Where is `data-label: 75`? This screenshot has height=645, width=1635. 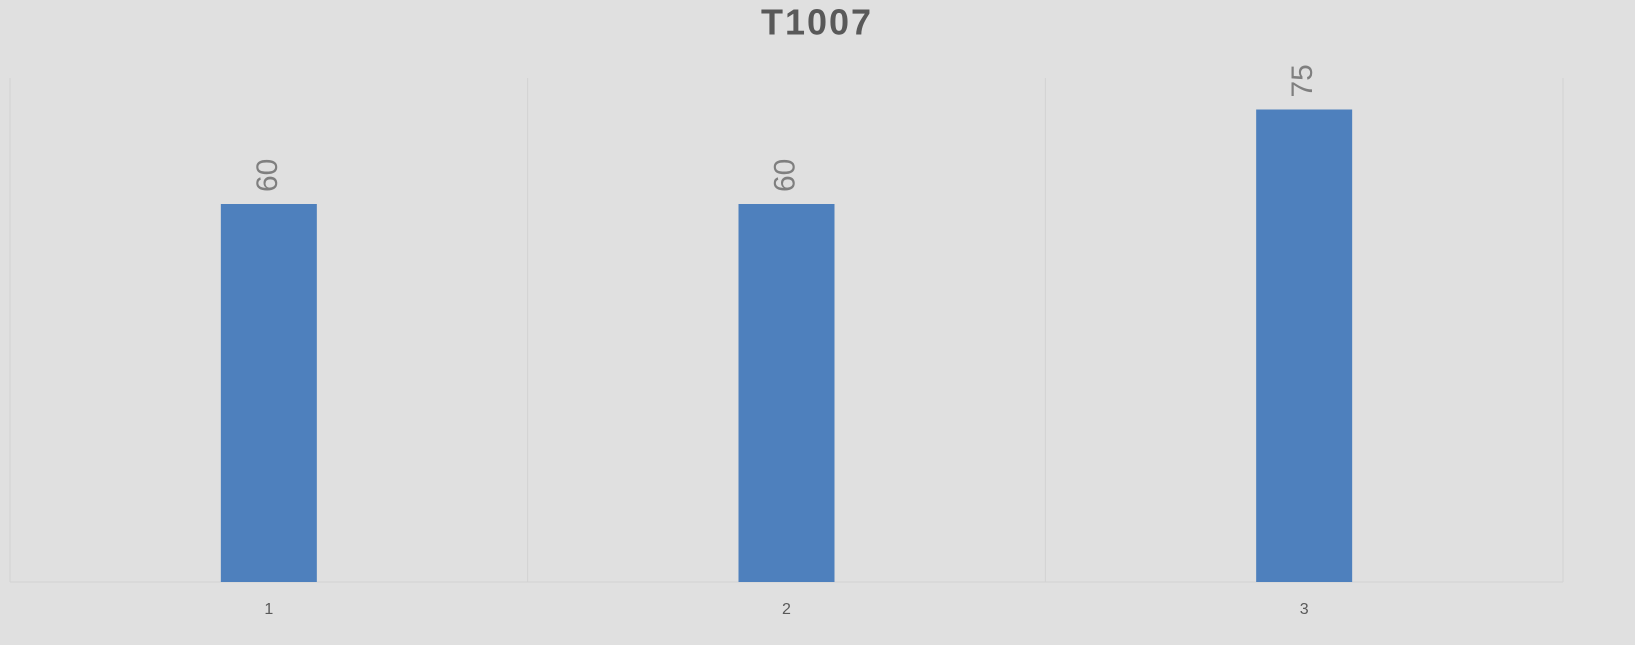
data-label: 75 is located at coordinates (1302, 80).